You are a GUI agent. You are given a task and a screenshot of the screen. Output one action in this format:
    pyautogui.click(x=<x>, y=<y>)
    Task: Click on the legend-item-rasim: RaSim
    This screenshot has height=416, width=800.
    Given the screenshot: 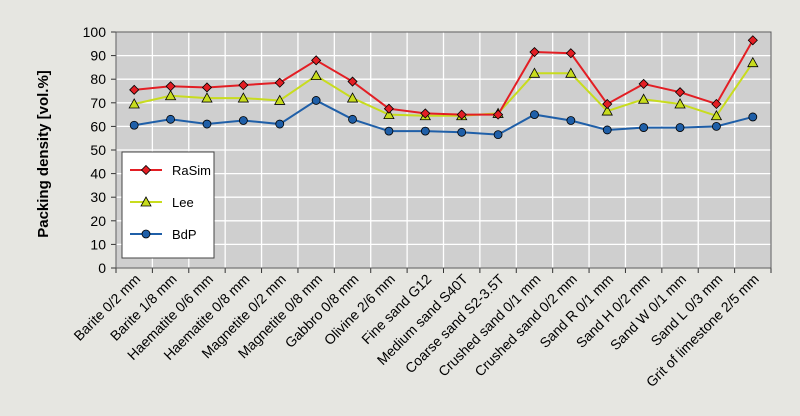 What is the action you would take?
    pyautogui.click(x=170, y=170)
    